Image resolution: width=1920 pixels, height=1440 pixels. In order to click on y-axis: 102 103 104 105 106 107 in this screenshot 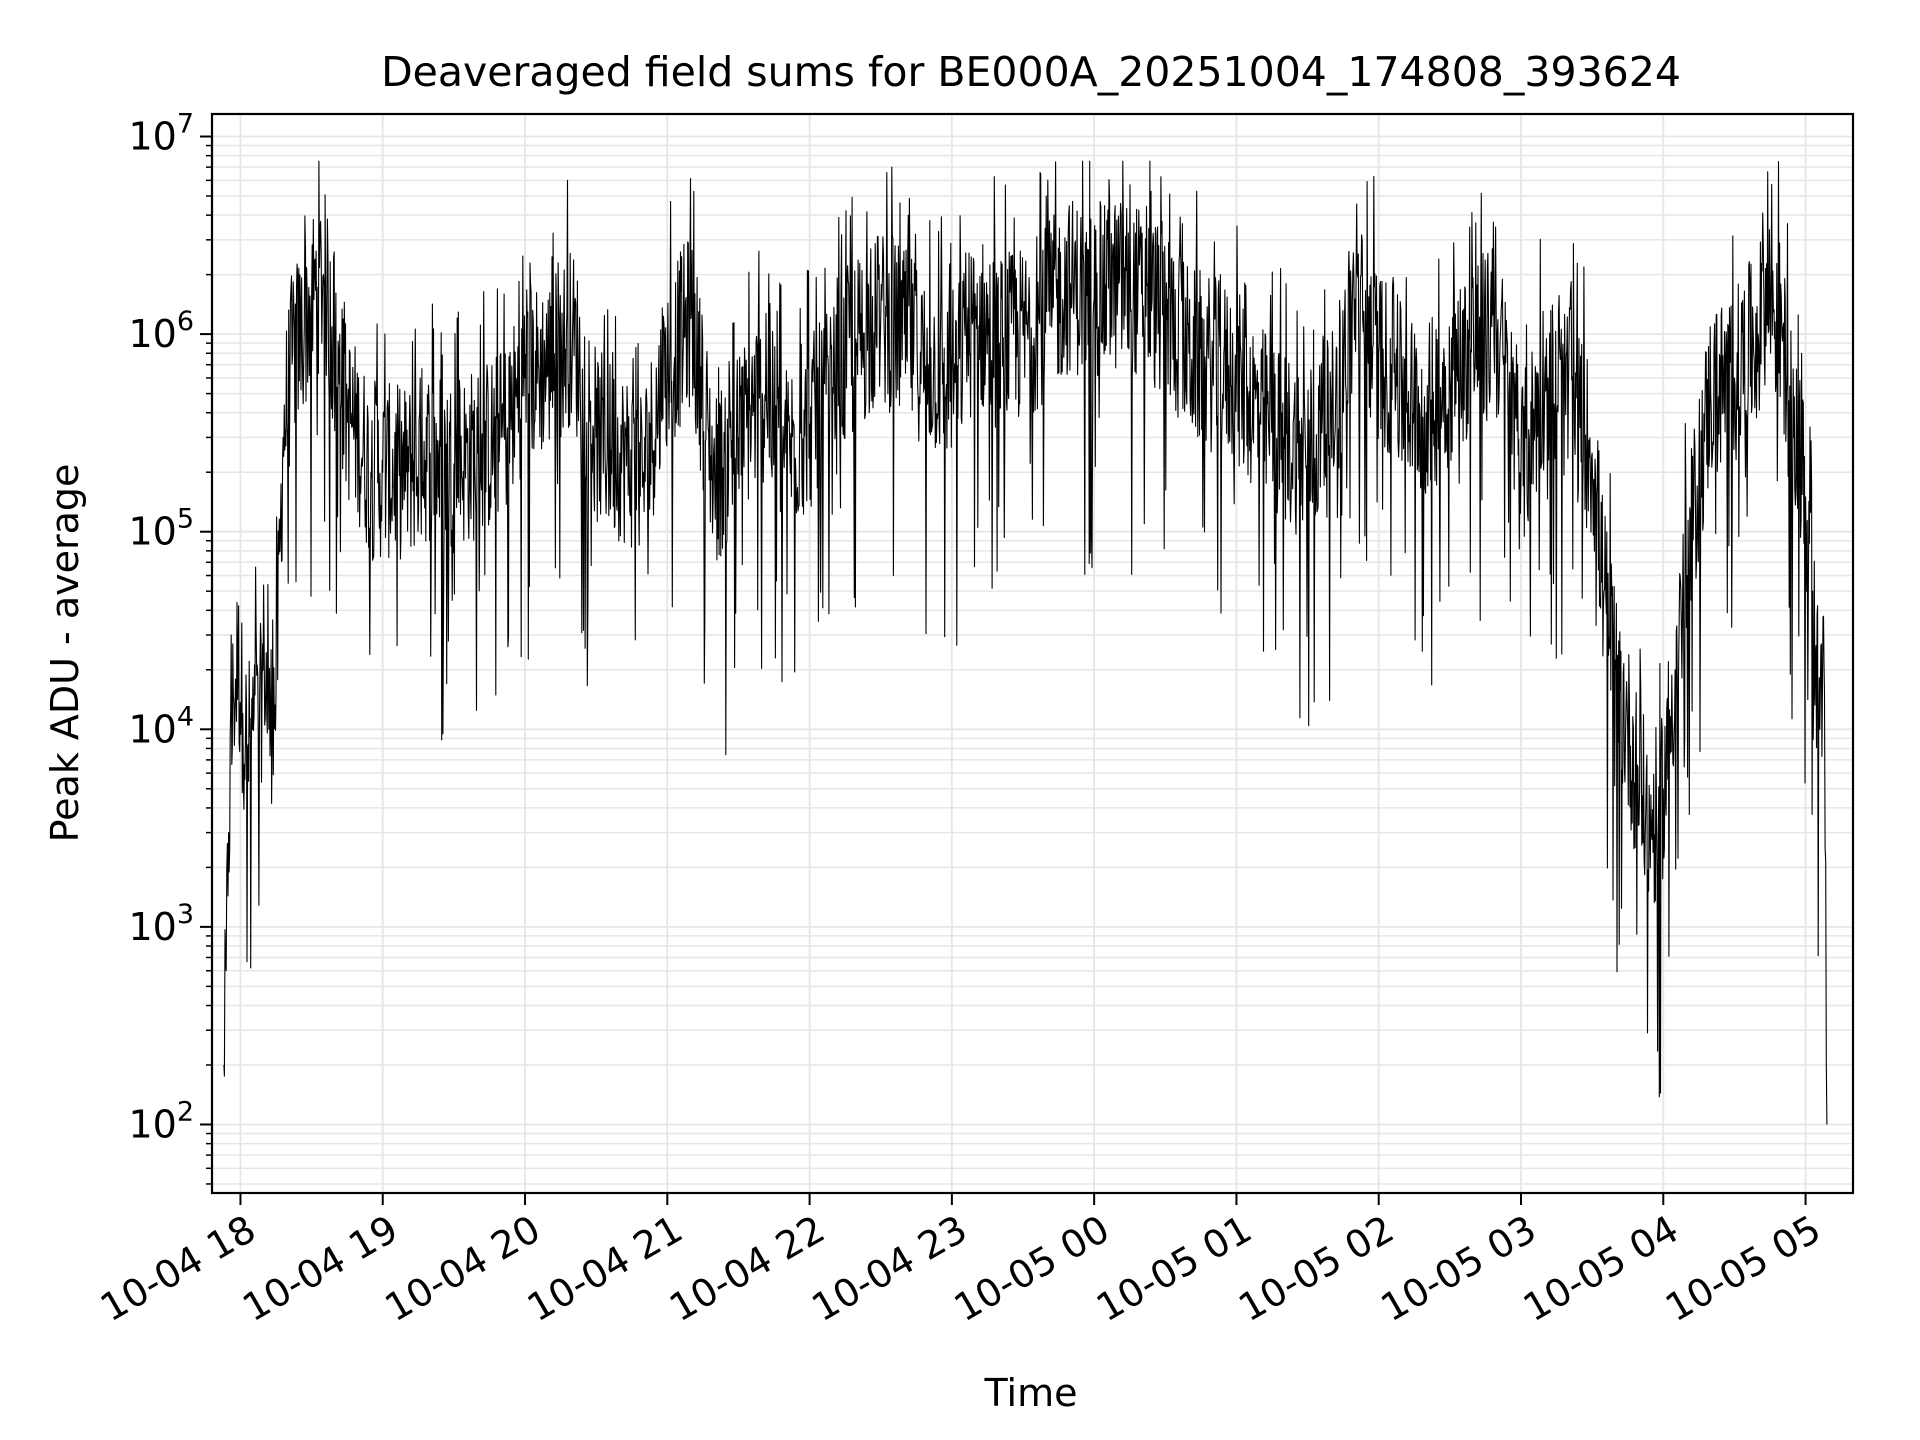, I will do `click(170, 647)`.